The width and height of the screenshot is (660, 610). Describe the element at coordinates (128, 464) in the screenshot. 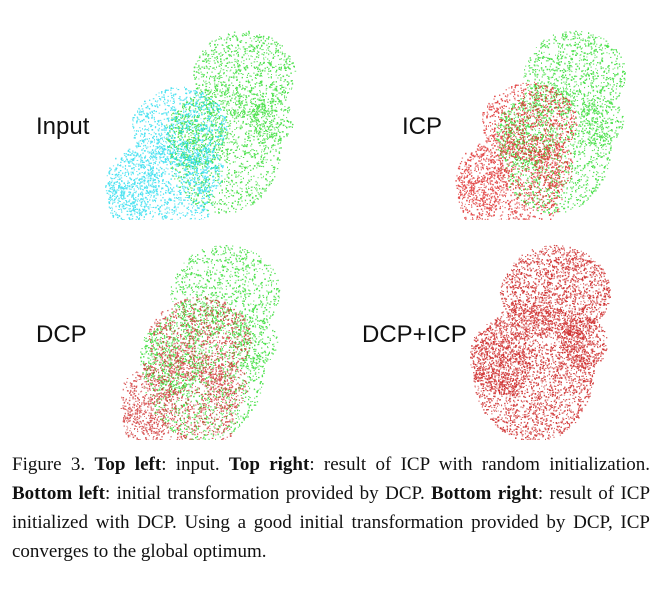

I see `caption-bold-top-left: Top left` at that location.